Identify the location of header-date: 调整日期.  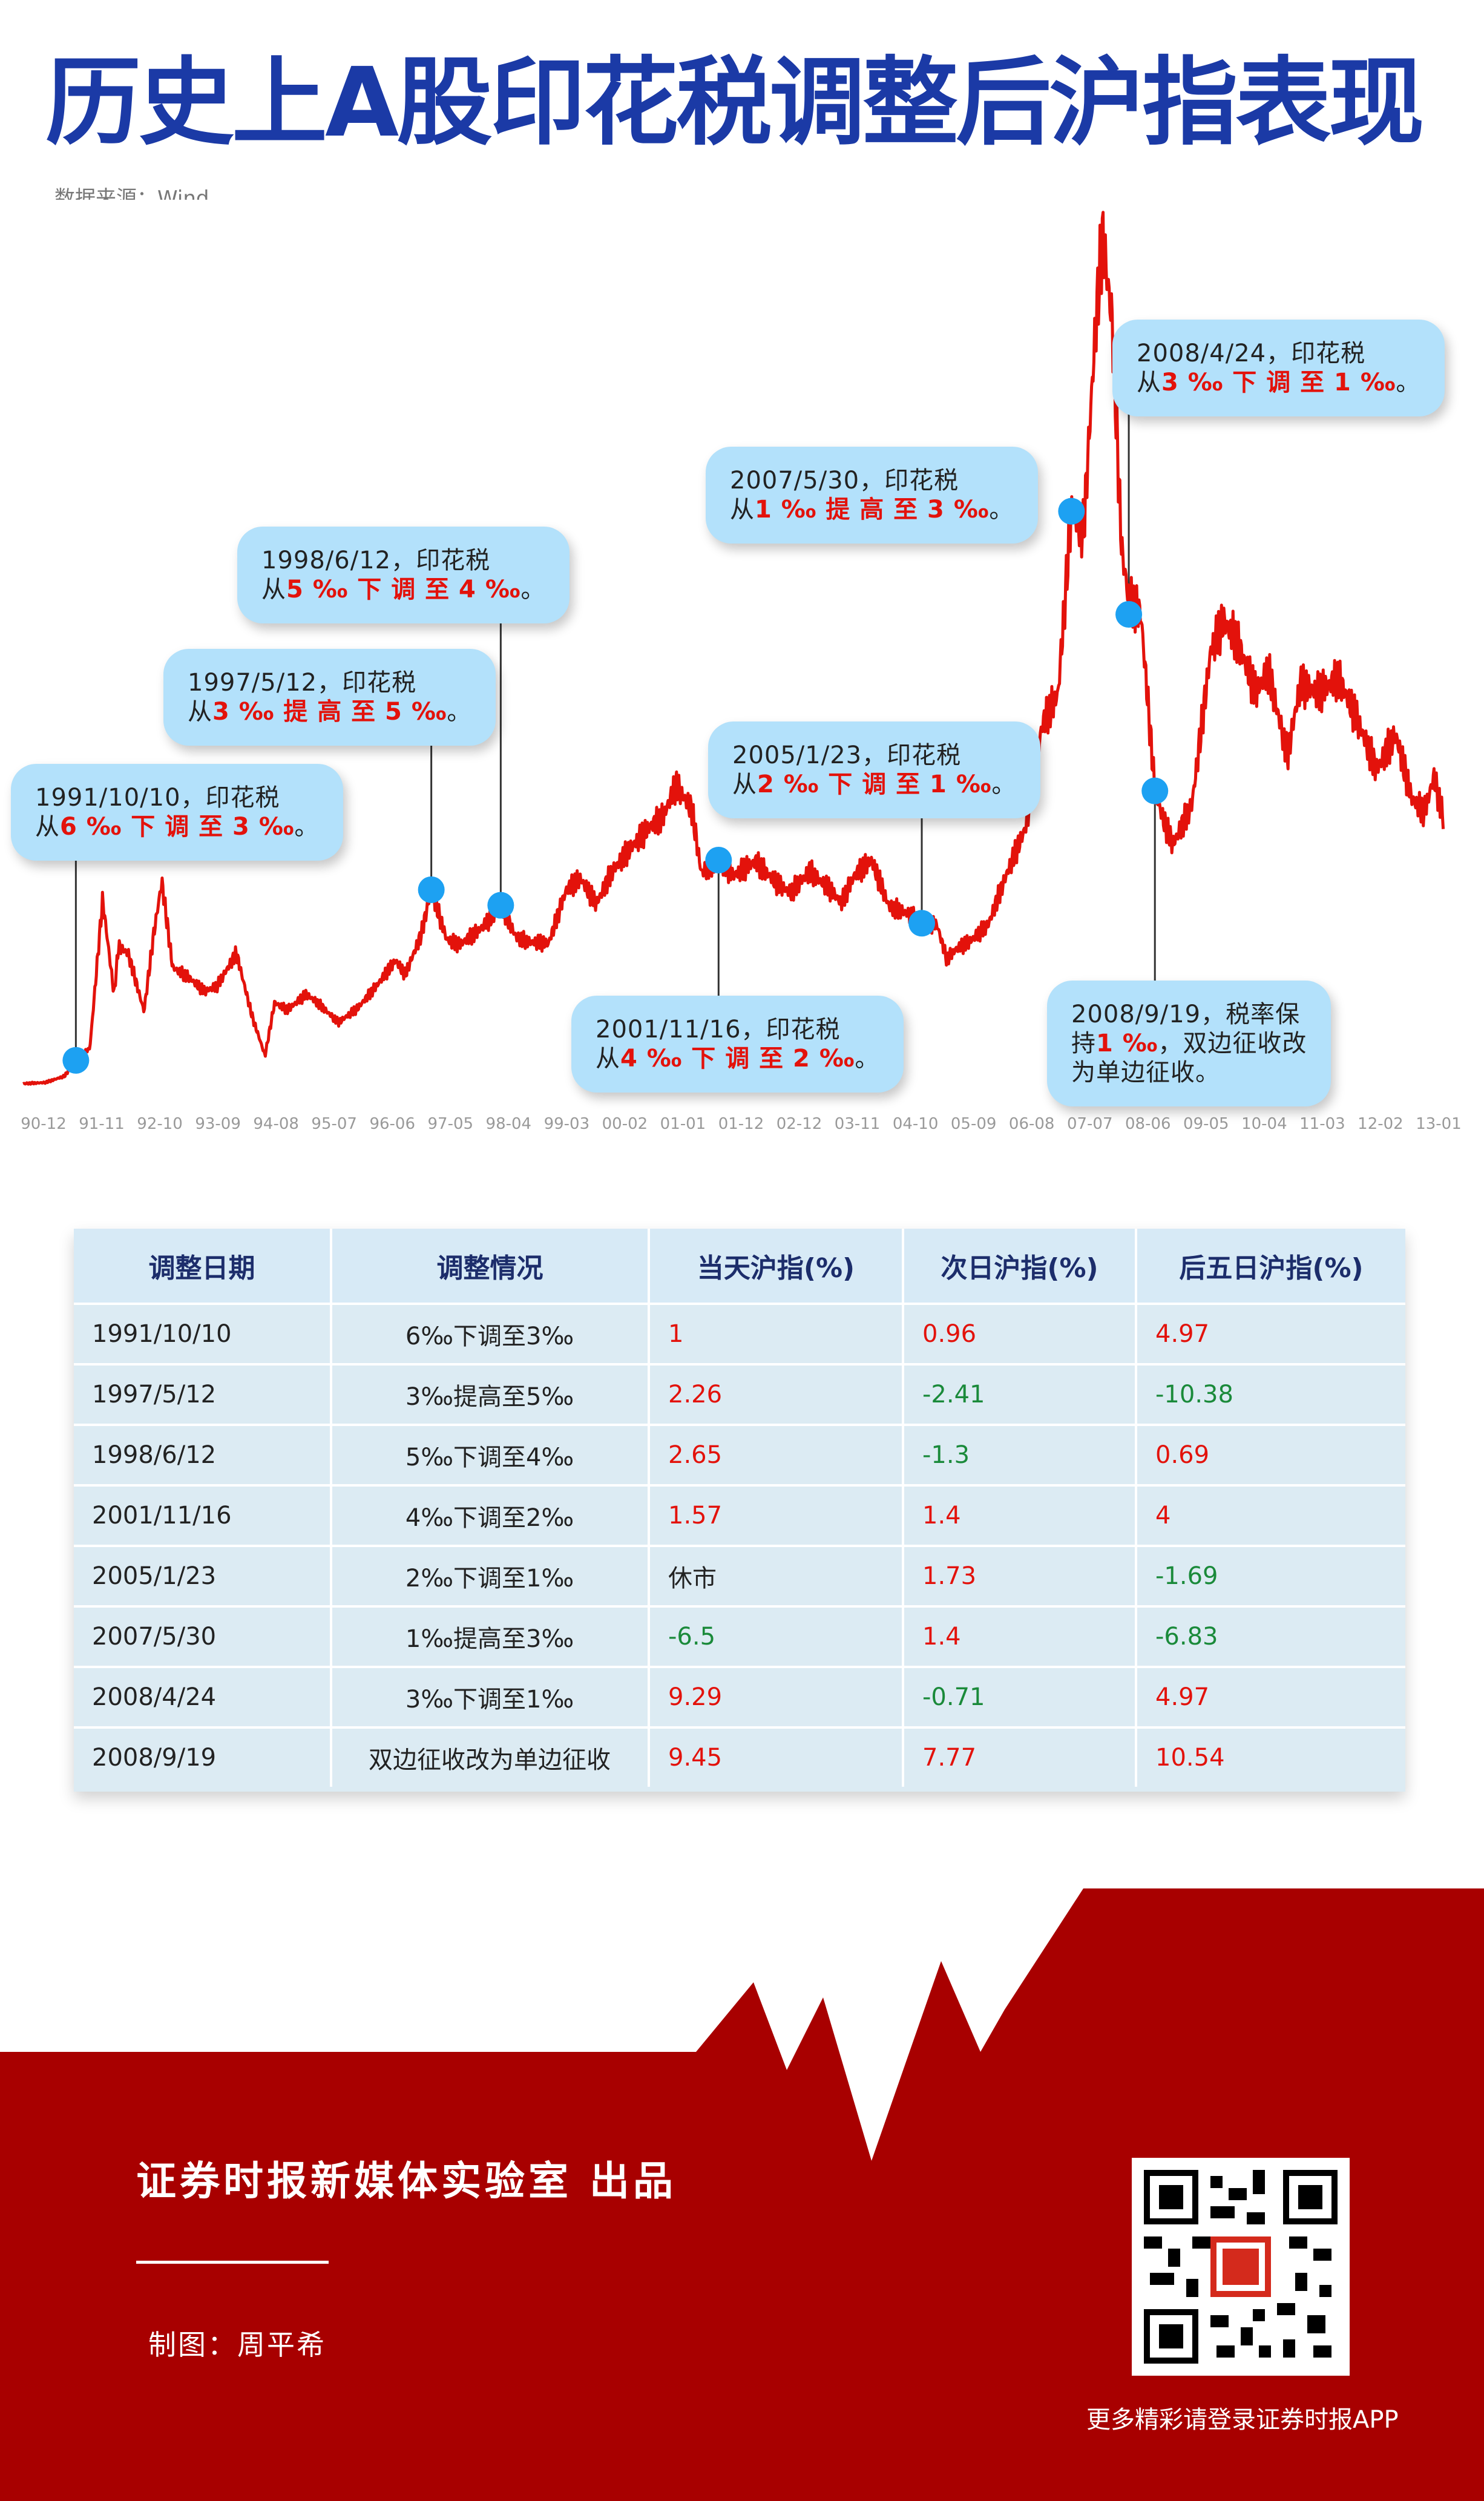
(203, 1267).